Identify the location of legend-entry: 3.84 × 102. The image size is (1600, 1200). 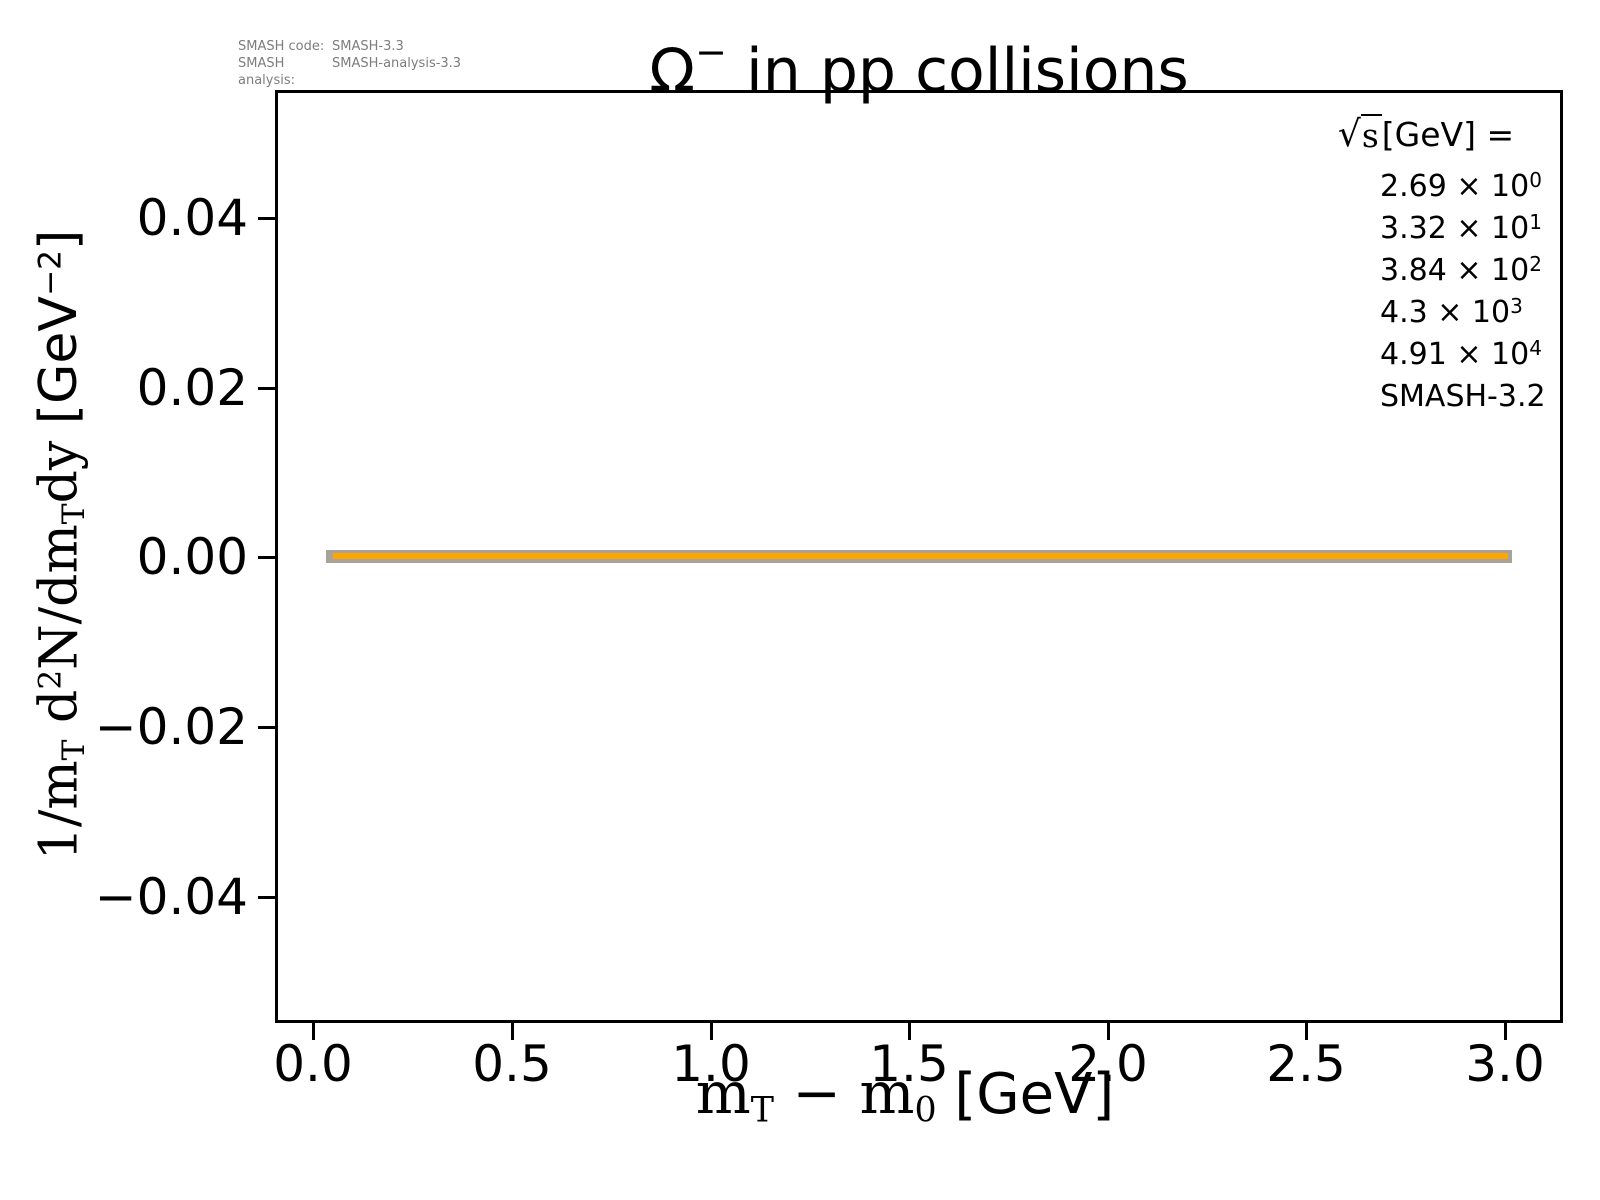
(1426, 267).